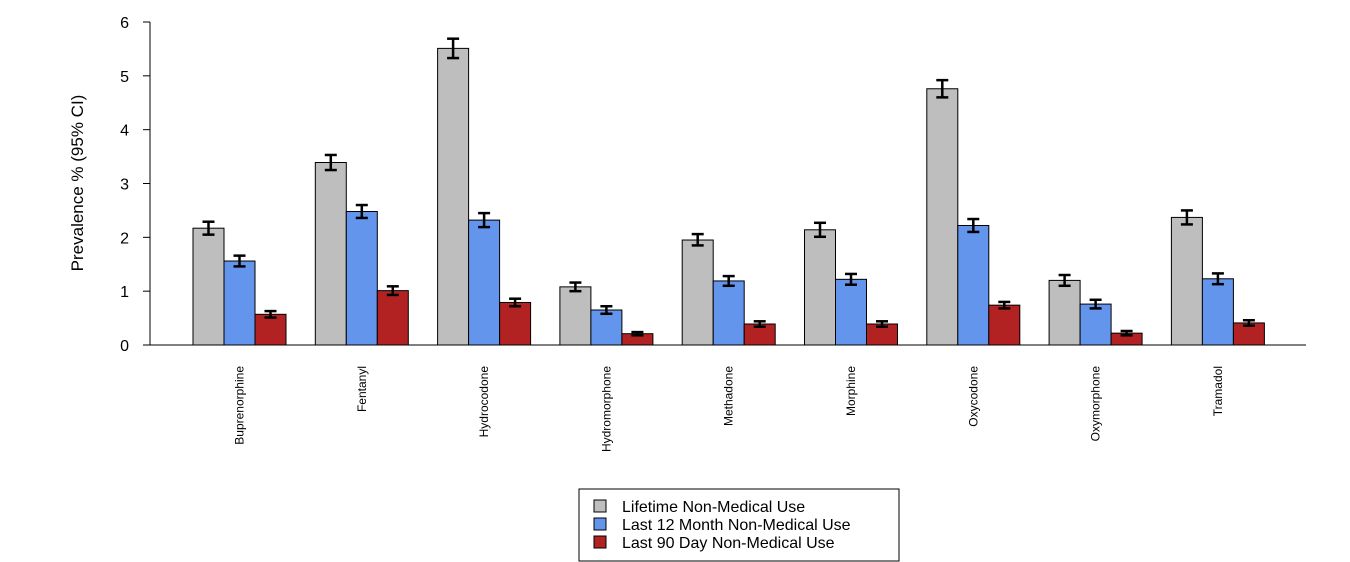 This screenshot has height=562, width=1350. I want to click on category-label: Tramadol, so click(1218, 391).